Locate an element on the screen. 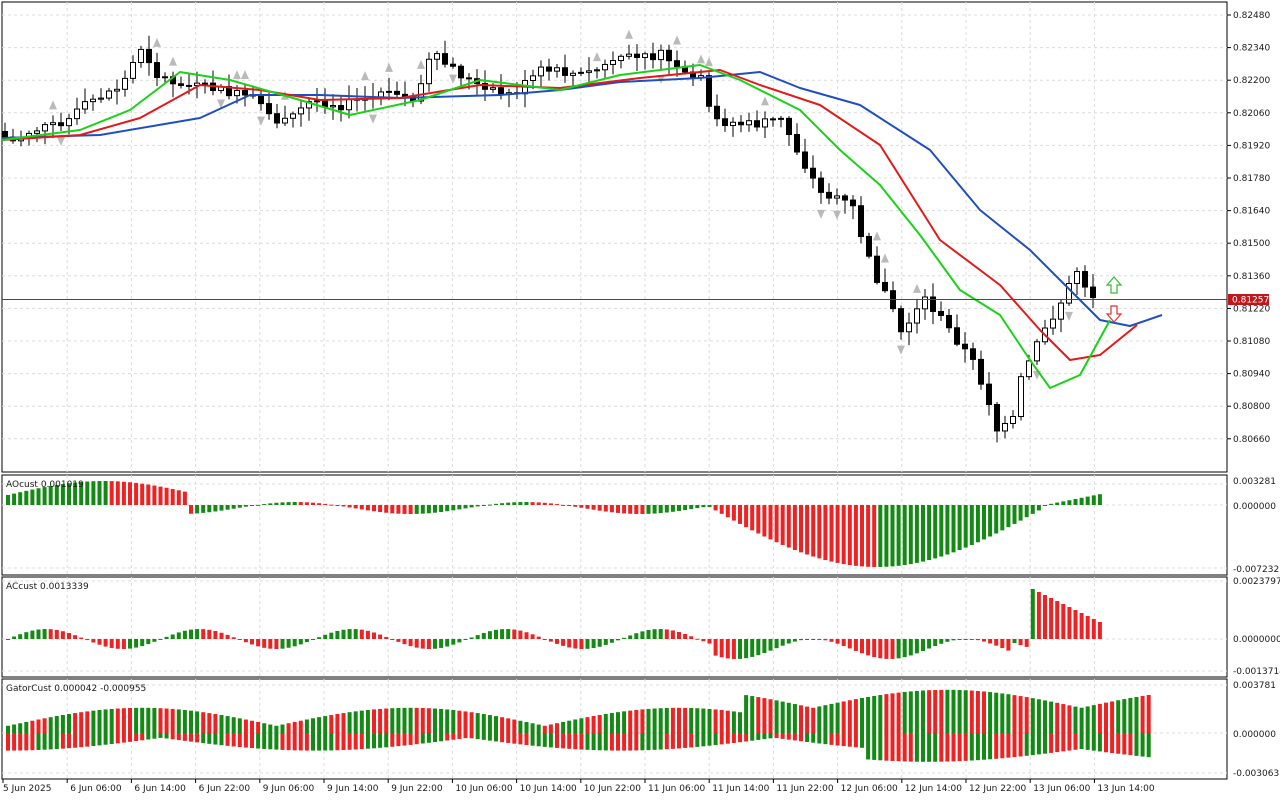  gator-pane-frame is located at coordinates (614, 729).